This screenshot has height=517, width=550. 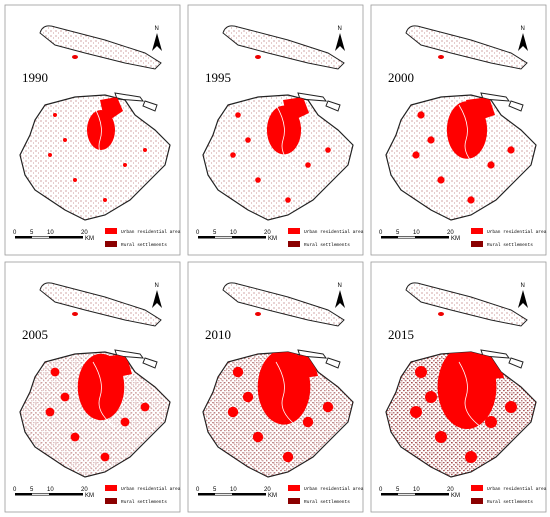 I want to click on year-label: 2015, so click(x=401, y=334).